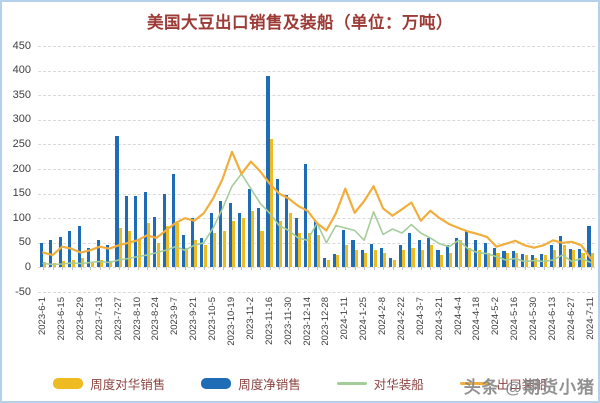 The image size is (600, 403). I want to click on watermark: 头条 @期货小猪, so click(529, 387).